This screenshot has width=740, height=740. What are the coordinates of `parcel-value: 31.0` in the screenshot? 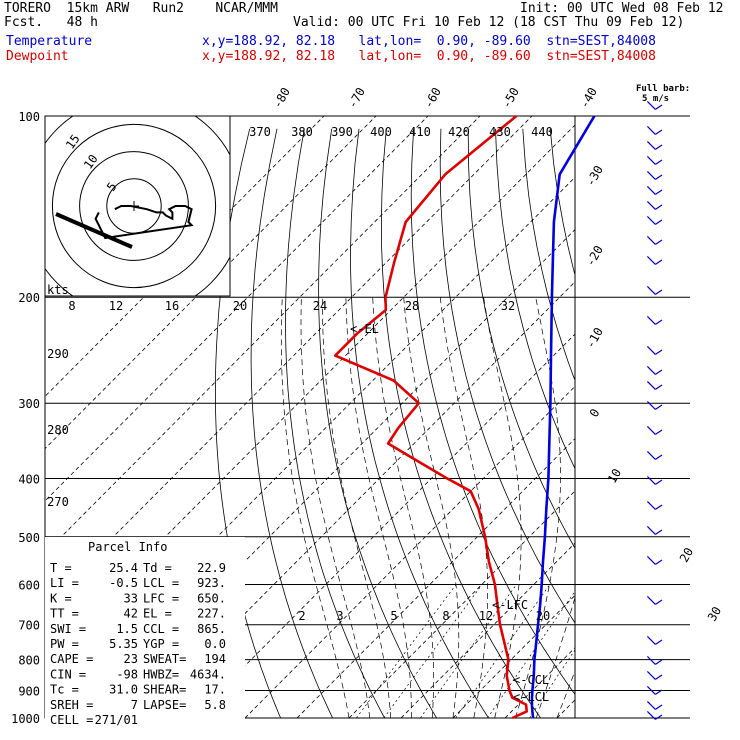 It's located at (123, 690).